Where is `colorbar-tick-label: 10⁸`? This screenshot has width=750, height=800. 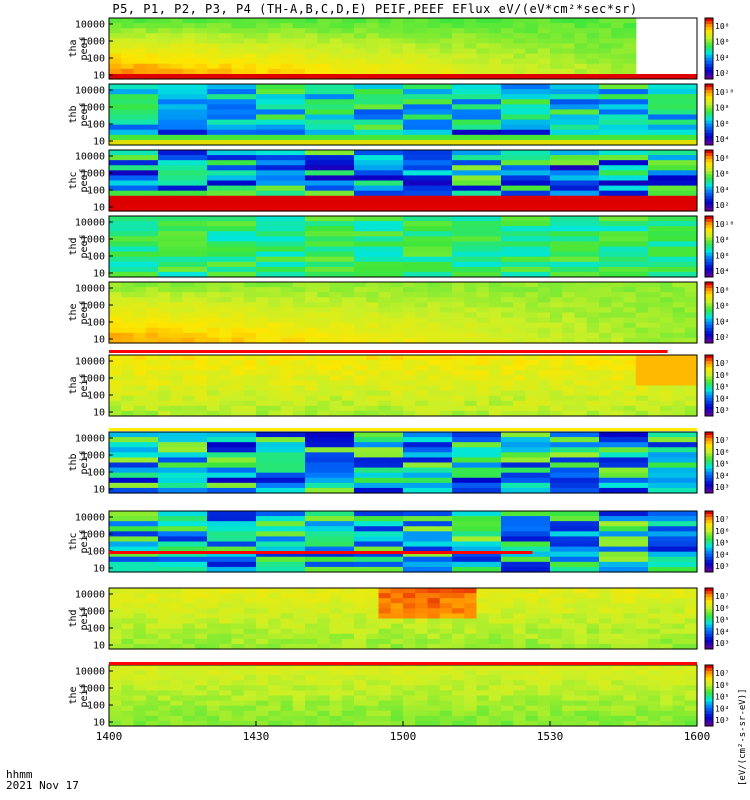
colorbar-tick-label: 10⁸ is located at coordinates (722, 158).